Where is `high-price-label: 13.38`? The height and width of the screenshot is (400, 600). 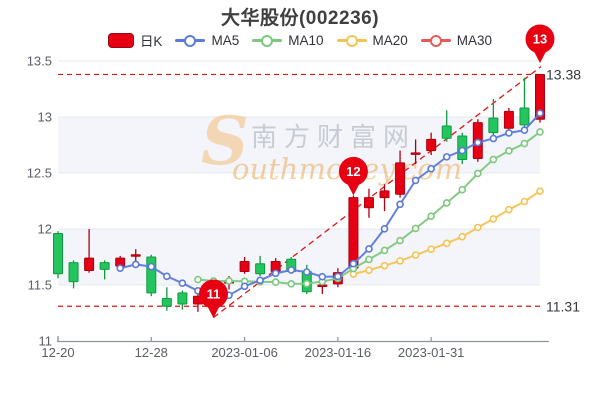
high-price-label: 13.38 is located at coordinates (563, 74).